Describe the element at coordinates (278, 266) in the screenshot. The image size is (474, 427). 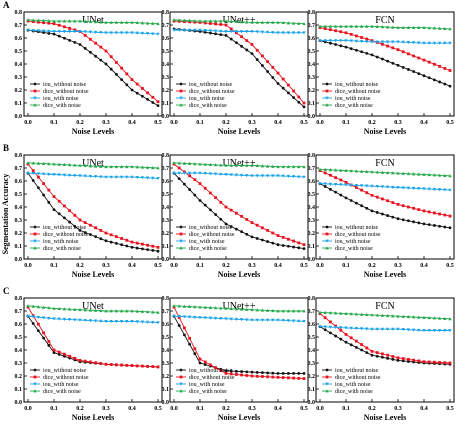
I see `x-tick-label: 0.4` at that location.